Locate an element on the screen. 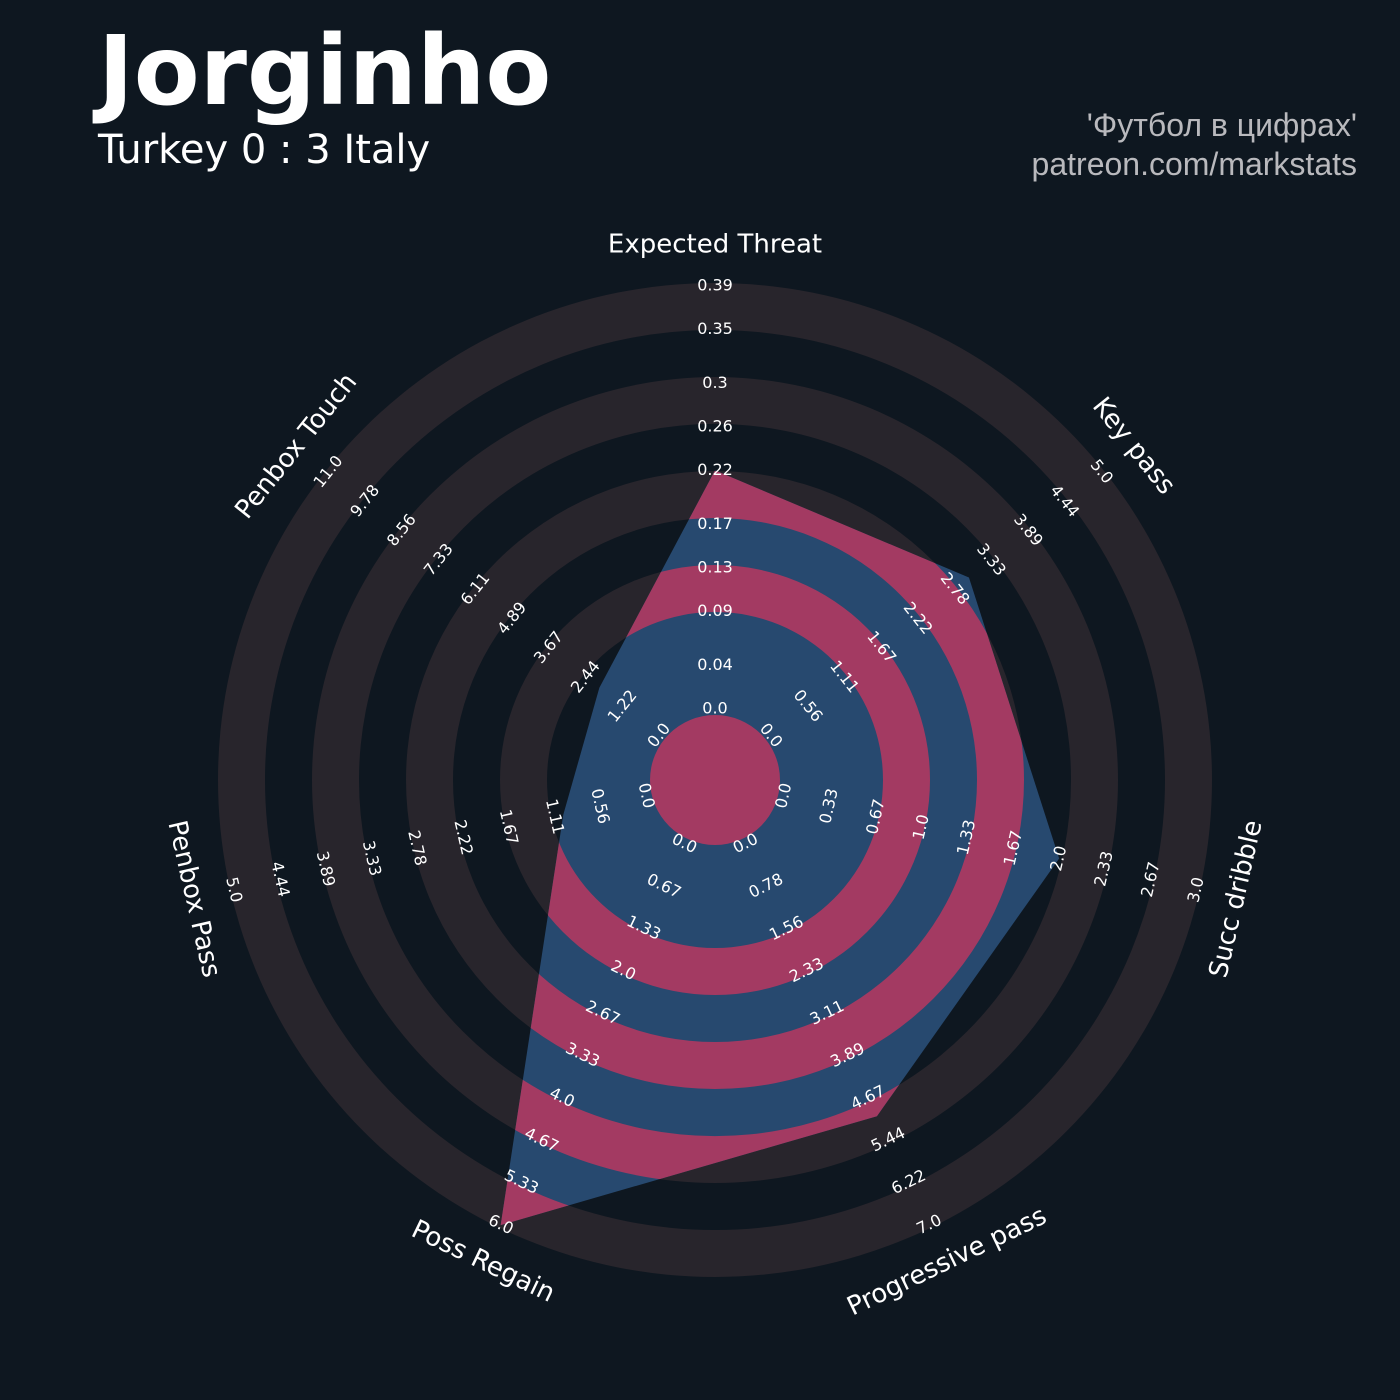  tick-label: 0.17 is located at coordinates (715, 523).